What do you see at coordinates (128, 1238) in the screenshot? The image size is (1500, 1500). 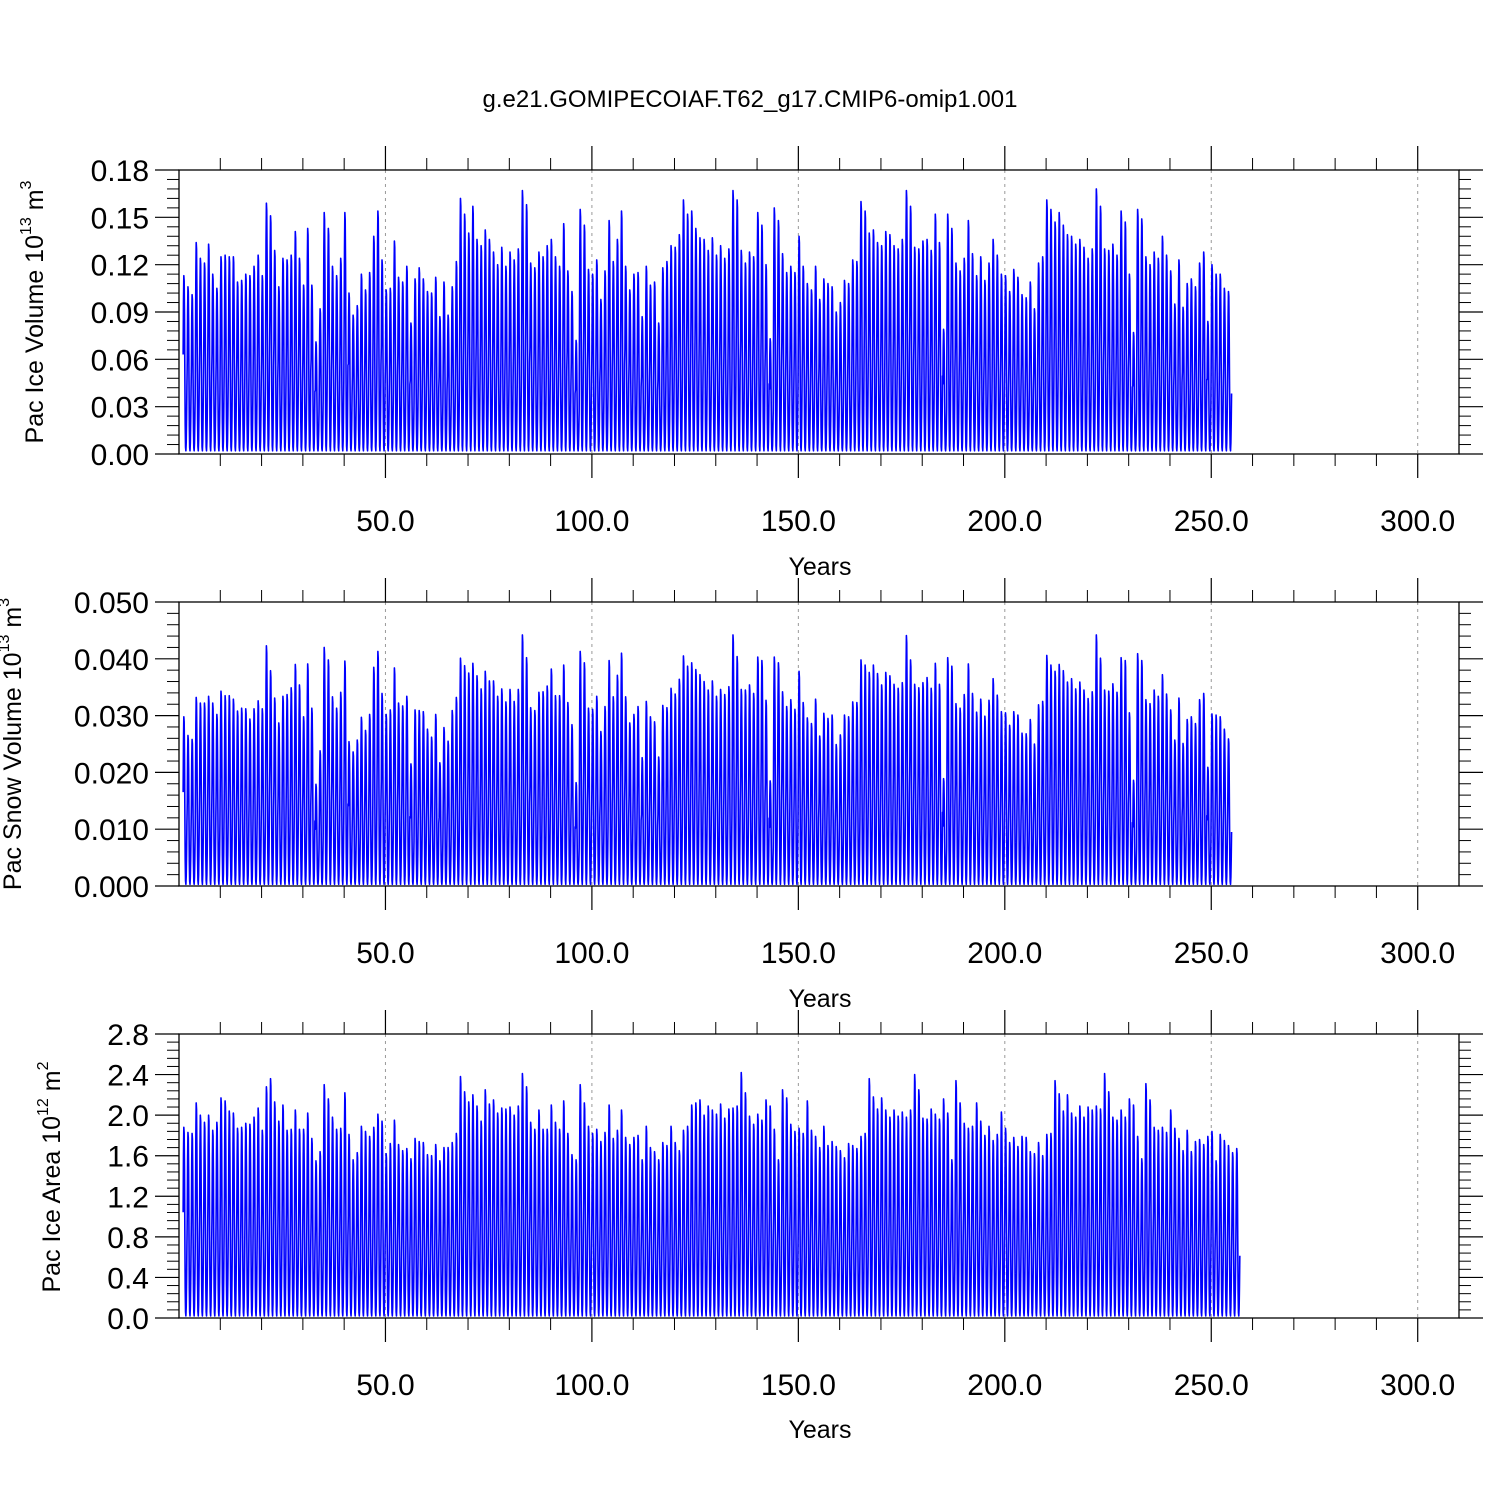 I see `y-tick-label: 0.8` at bounding box center [128, 1238].